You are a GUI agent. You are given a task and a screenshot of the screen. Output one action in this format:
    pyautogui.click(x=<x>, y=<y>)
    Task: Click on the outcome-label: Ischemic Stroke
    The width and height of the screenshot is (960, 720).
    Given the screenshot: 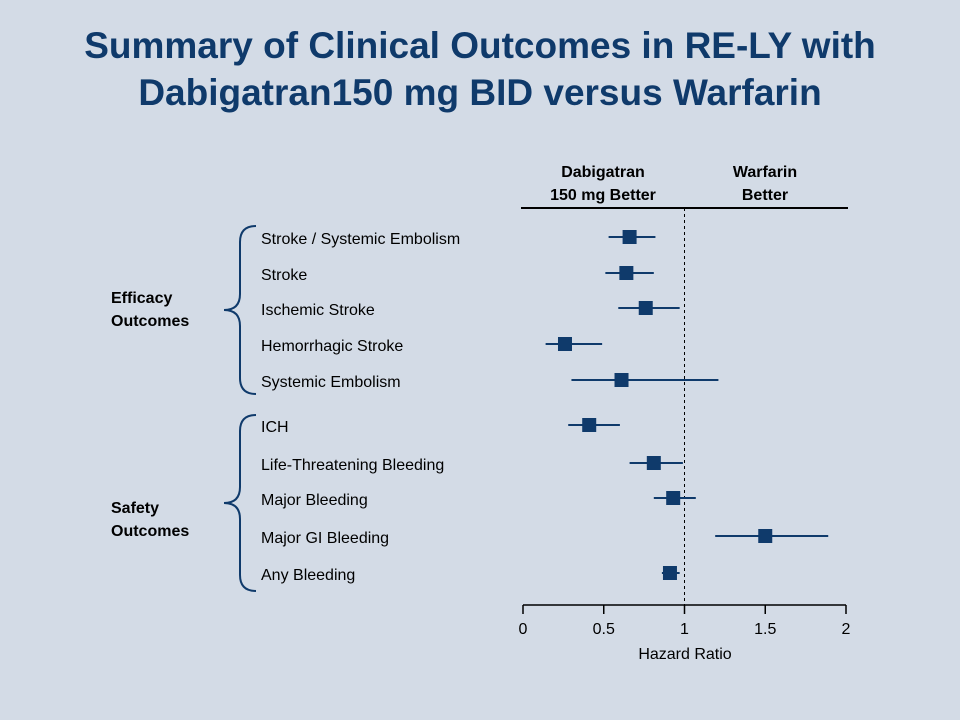 What is the action you would take?
    pyautogui.click(x=318, y=310)
    